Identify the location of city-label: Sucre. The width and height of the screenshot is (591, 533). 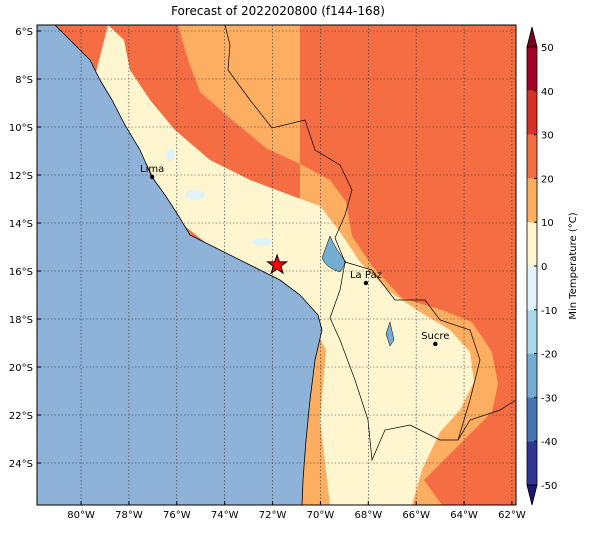
(435, 336).